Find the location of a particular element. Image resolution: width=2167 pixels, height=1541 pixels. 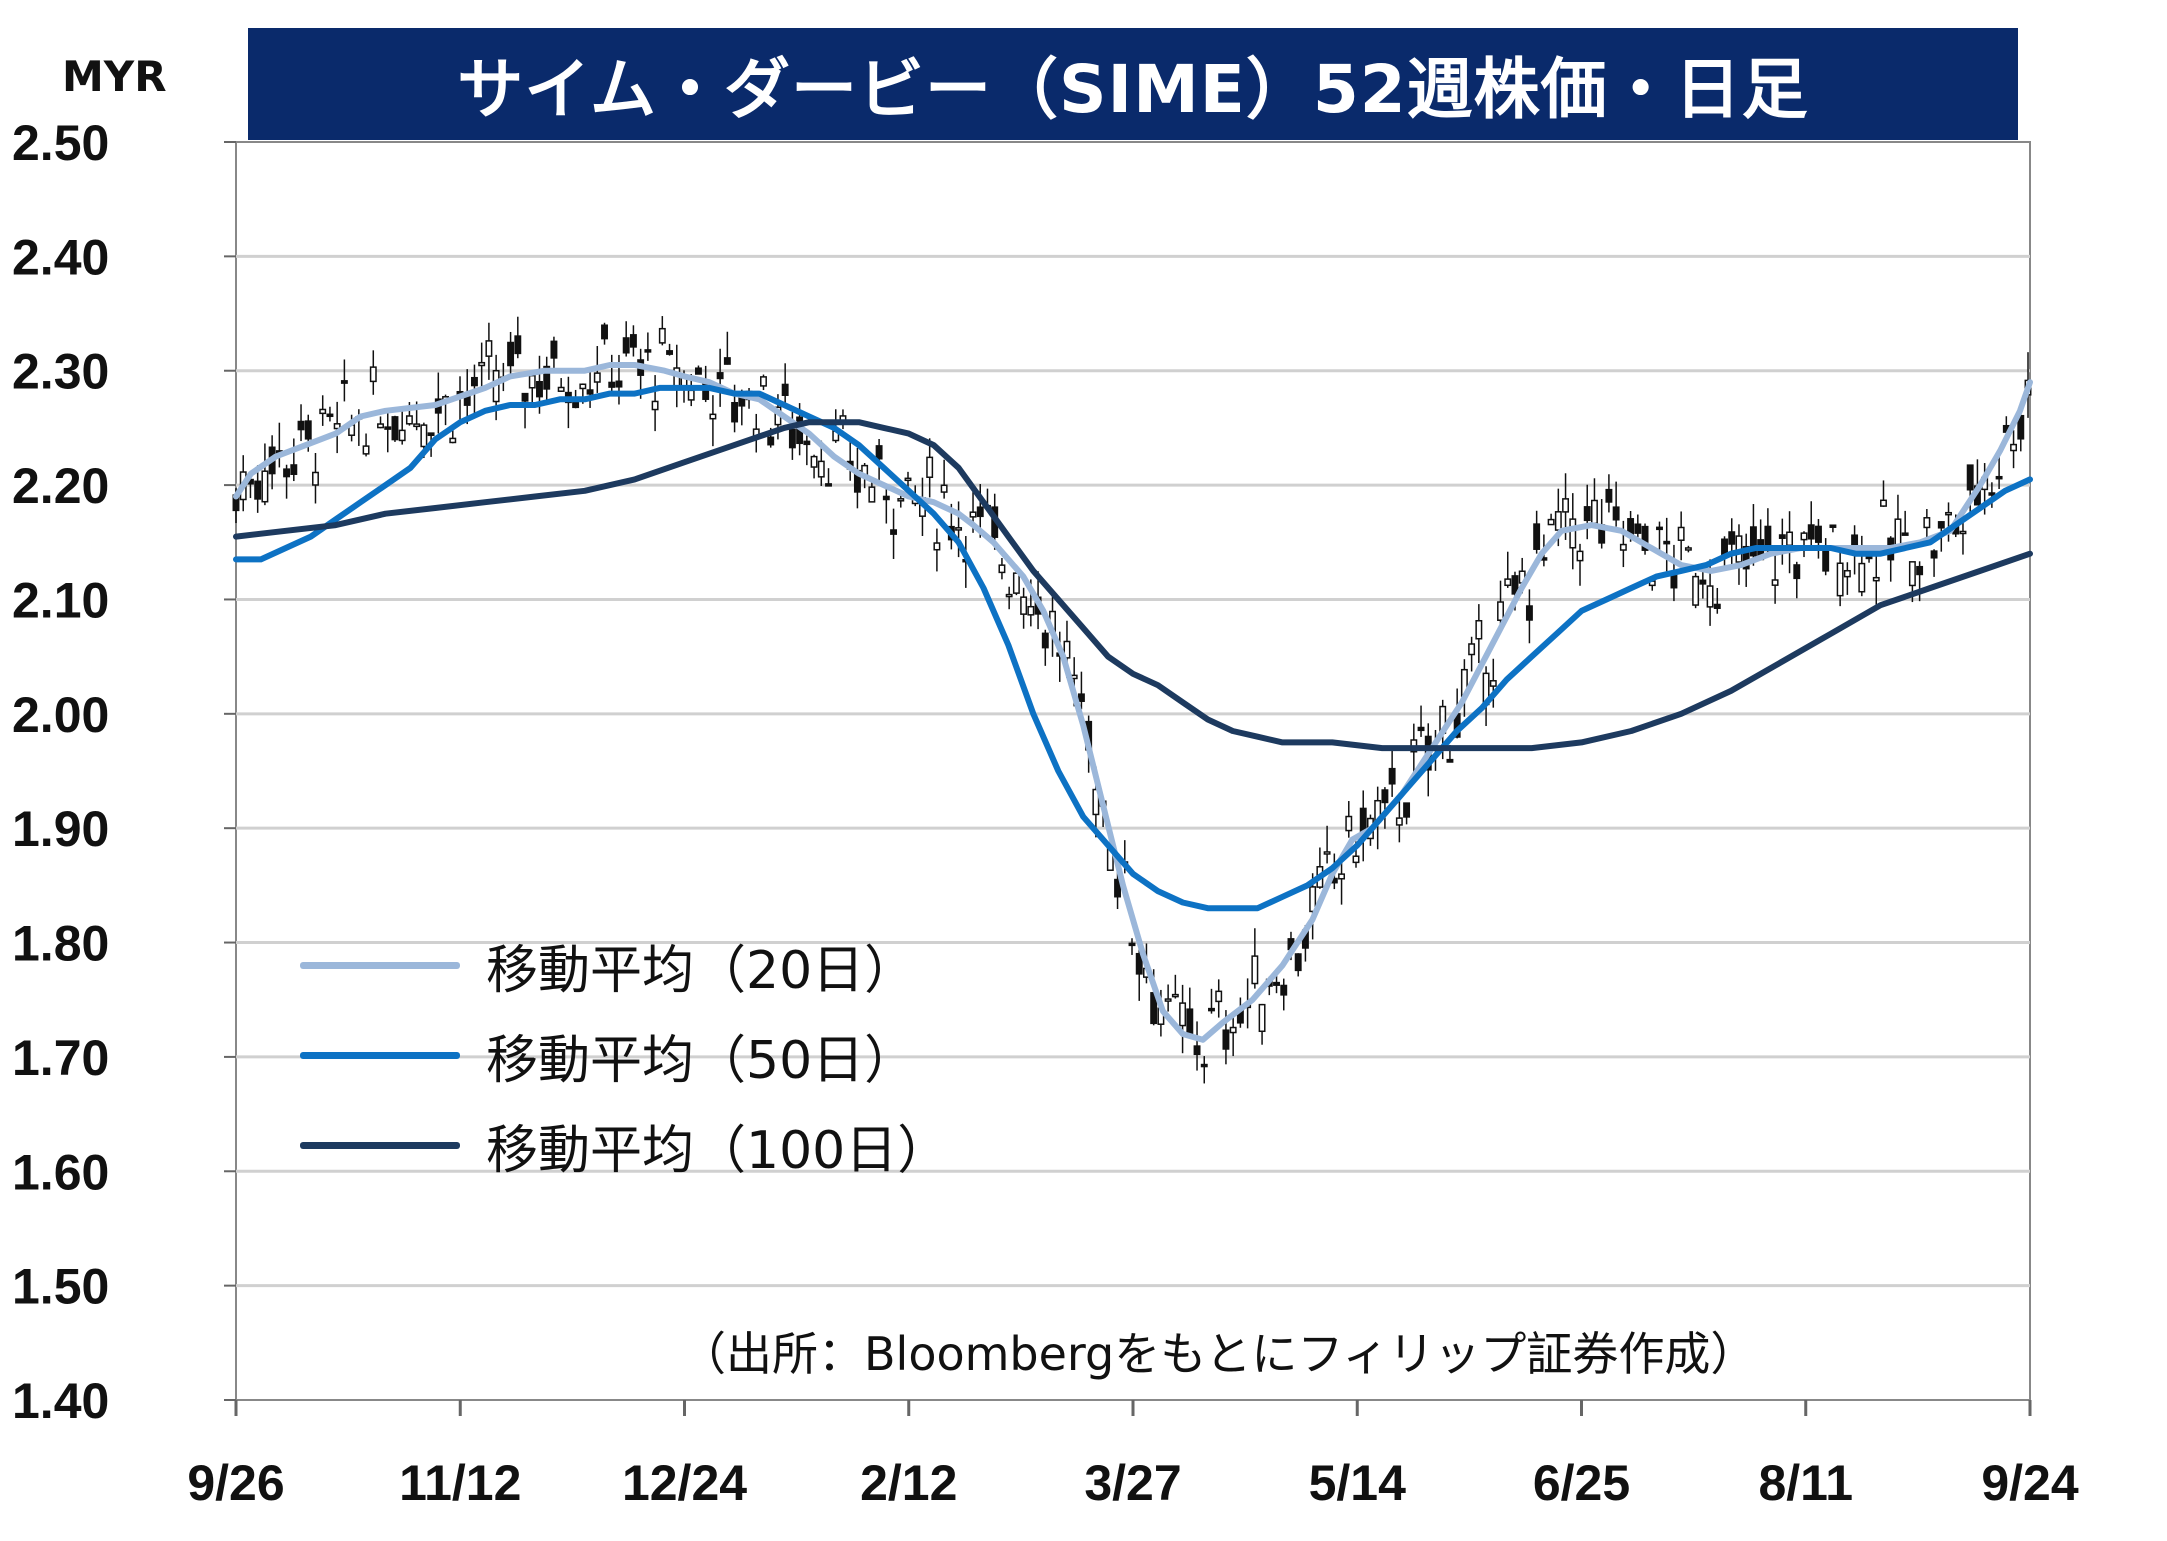

legend-label-ma100: 移動平均（100日） is located at coordinates (718, 1150).